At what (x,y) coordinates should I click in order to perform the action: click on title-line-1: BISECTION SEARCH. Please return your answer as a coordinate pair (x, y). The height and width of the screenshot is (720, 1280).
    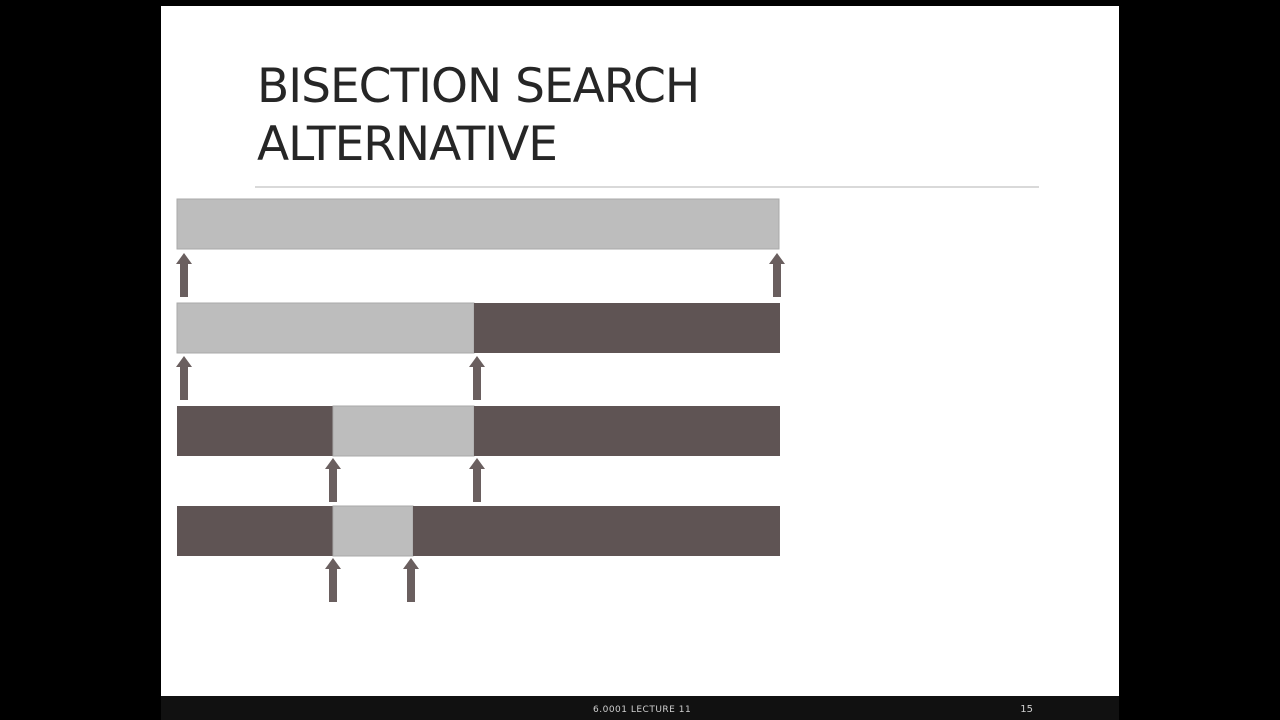
    Looking at the image, I should click on (478, 86).